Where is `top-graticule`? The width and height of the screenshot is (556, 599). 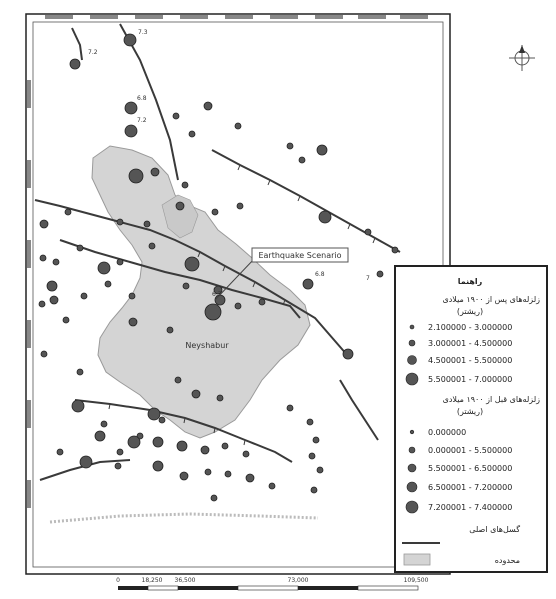 top-graticule is located at coordinates (236, 17).